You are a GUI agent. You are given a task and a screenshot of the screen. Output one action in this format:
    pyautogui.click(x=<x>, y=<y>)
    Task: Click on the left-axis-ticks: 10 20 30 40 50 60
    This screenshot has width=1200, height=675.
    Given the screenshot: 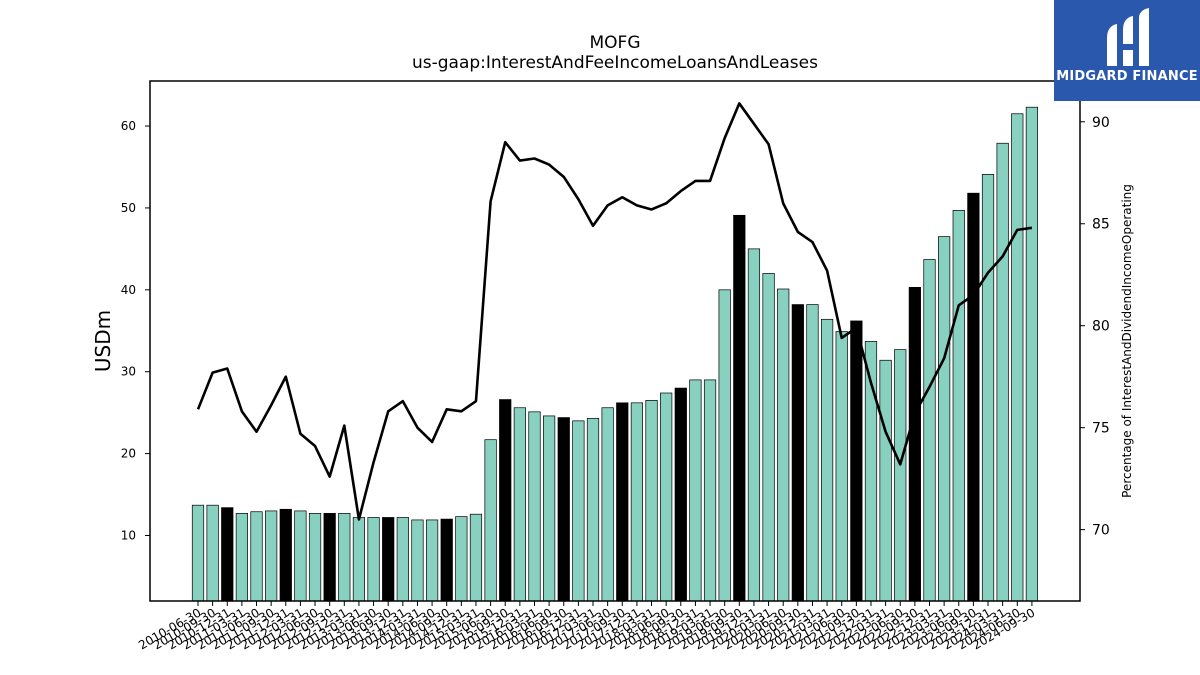 What is the action you would take?
    pyautogui.click(x=135, y=330)
    